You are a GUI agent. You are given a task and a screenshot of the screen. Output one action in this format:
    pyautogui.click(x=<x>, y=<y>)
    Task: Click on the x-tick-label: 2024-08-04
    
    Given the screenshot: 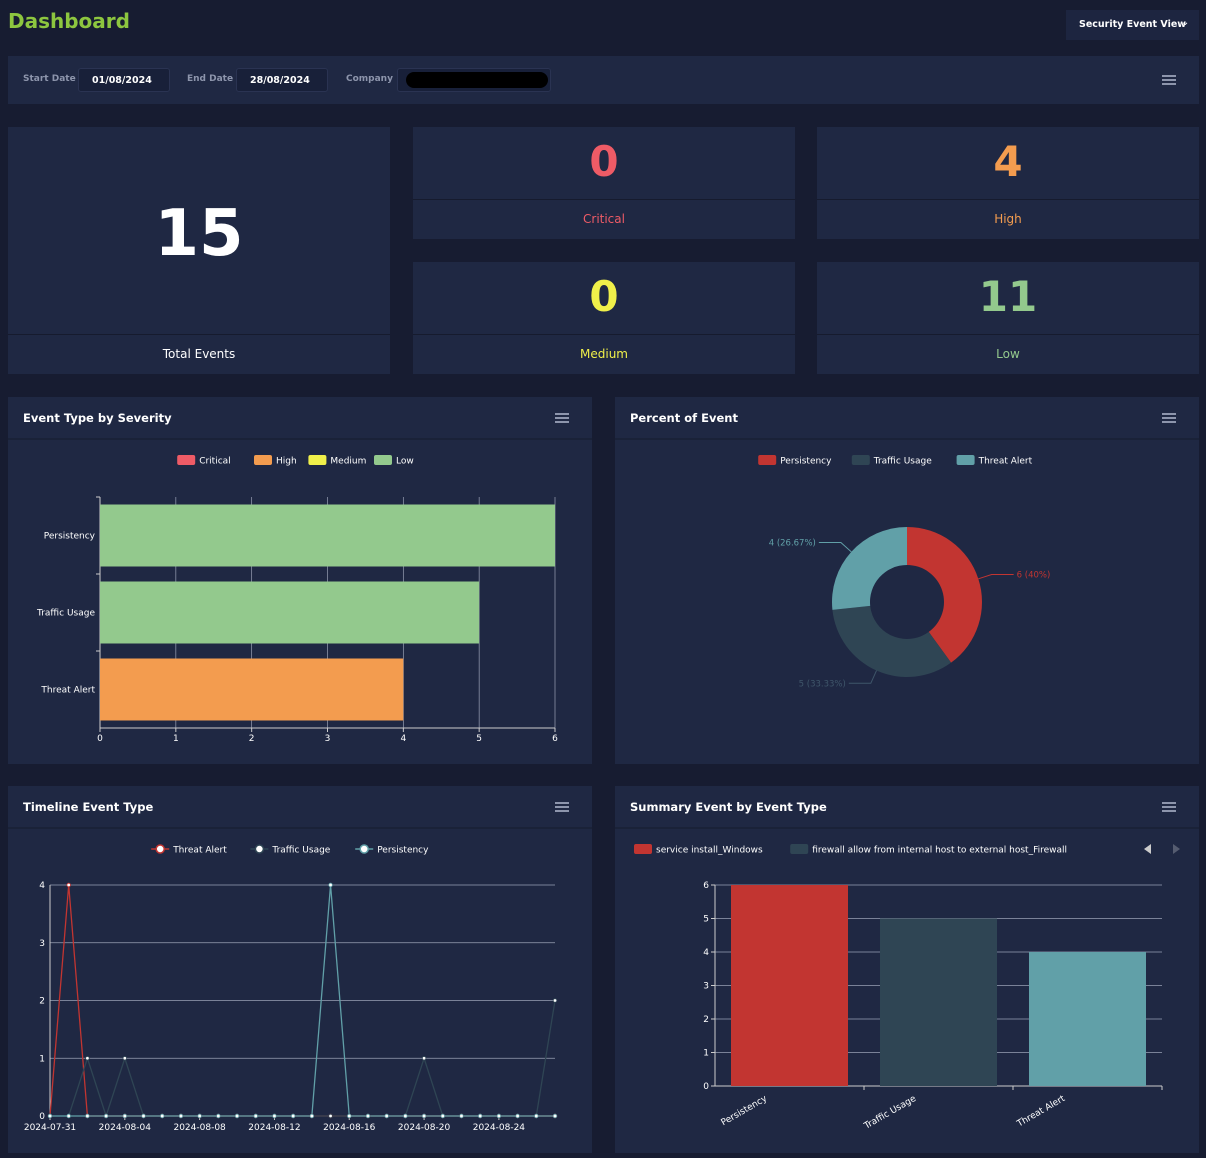 What is the action you would take?
    pyautogui.click(x=125, y=1128)
    